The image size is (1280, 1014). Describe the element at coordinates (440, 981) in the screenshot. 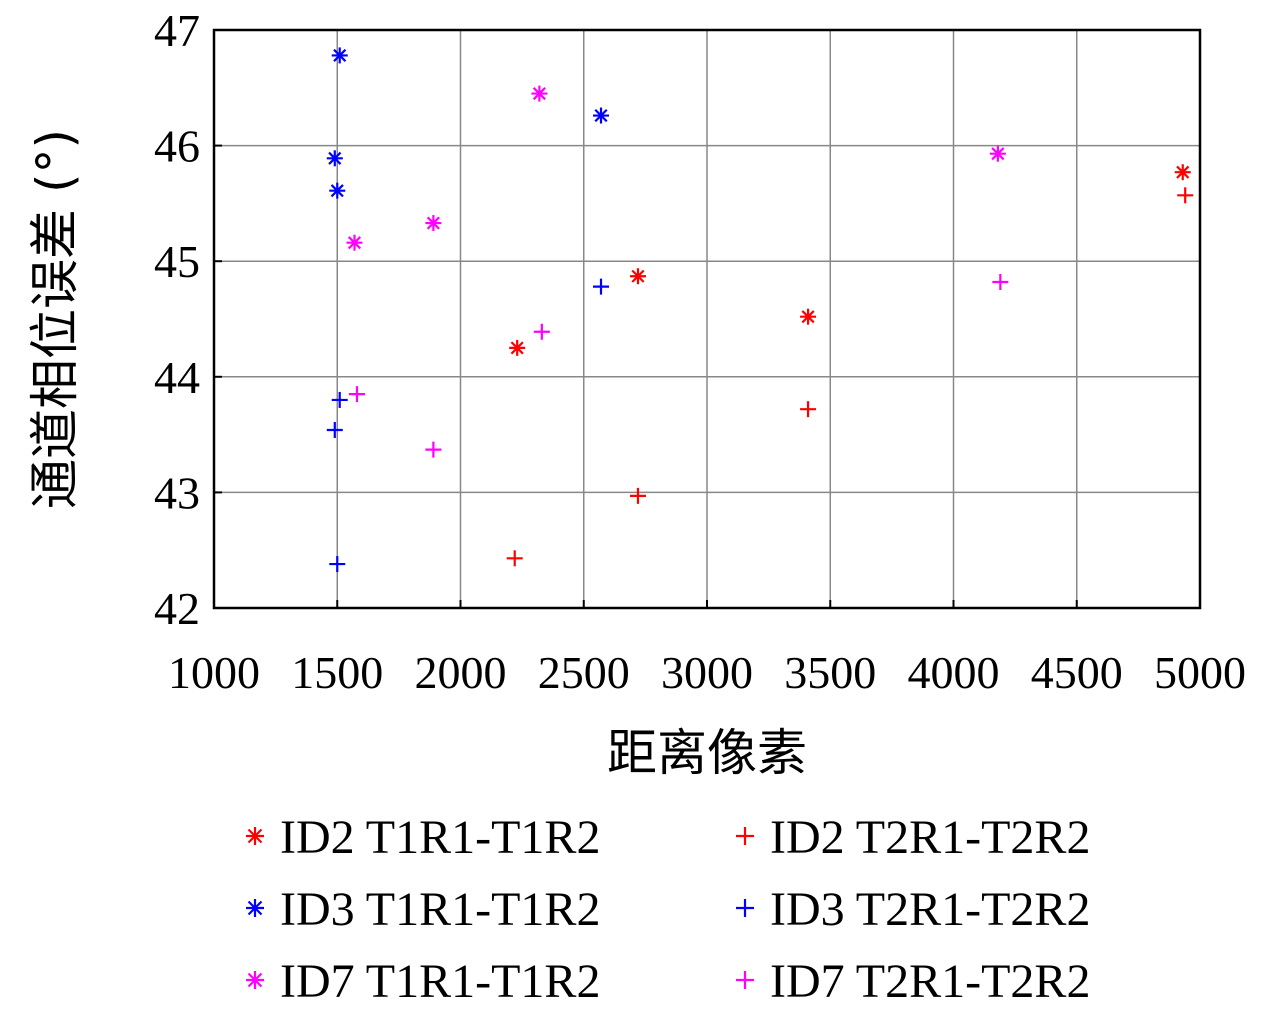

I see `legend-label: ID7 T1R1-T1R2` at that location.